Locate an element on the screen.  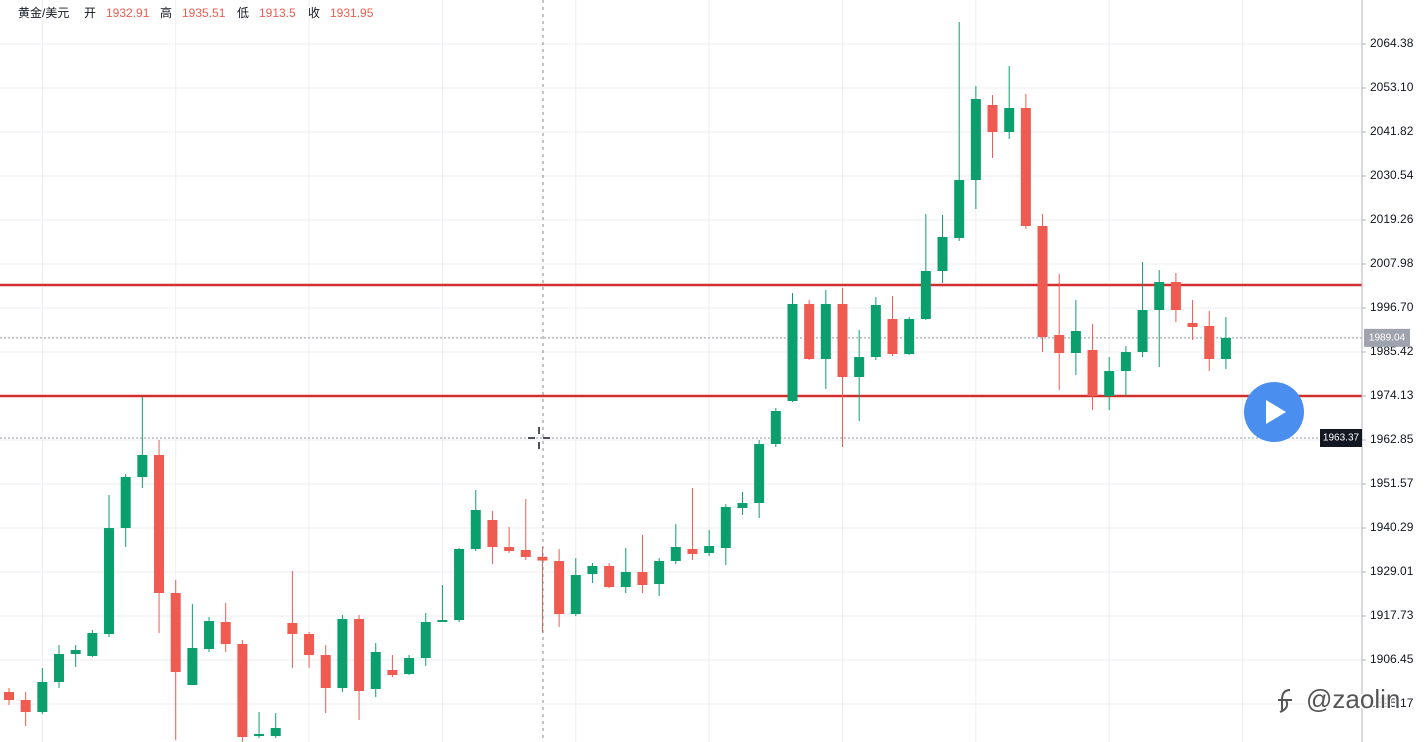
last-price-label: 1989.04 is located at coordinates (1387, 338).